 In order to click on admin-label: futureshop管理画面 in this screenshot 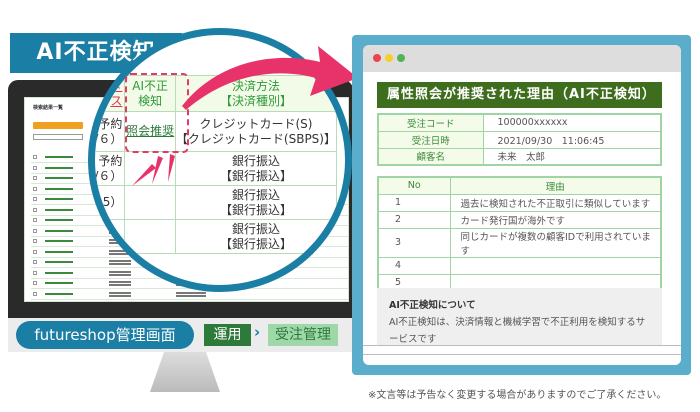, I will do `click(105, 335)`.